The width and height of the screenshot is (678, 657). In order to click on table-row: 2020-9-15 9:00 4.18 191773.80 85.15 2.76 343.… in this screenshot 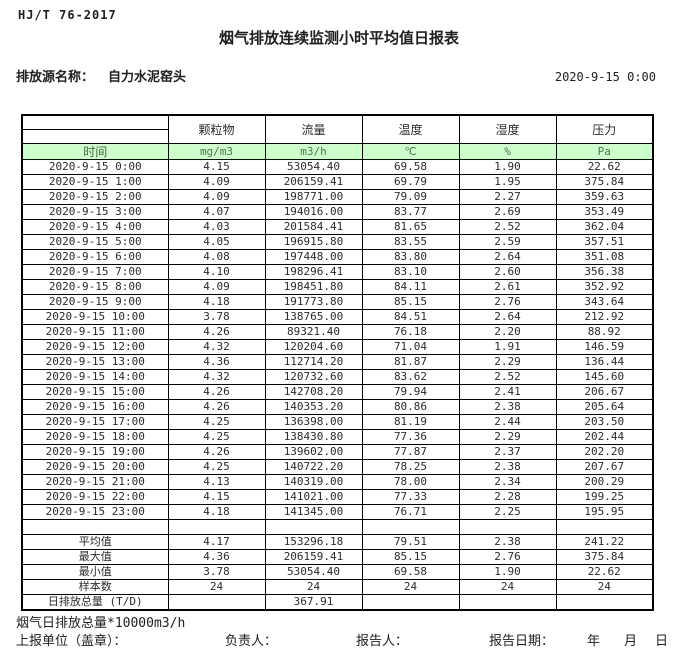, I will do `click(337, 302)`.